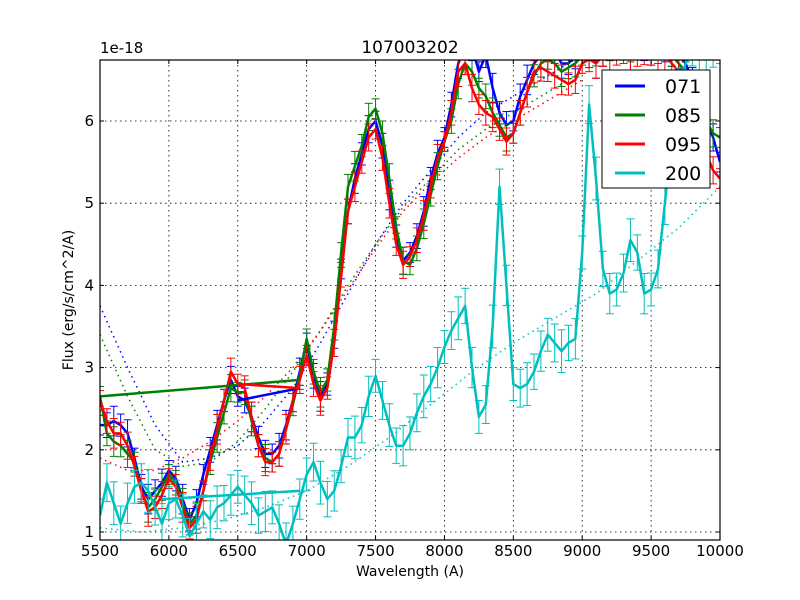 Image resolution: width=800 pixels, height=600 pixels. I want to click on legend-item-085: 085, so click(658, 116).